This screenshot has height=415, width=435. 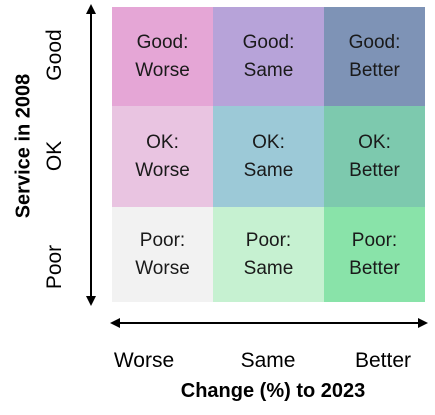 I want to click on cell-good-same-line1: Good:, so click(x=268, y=42).